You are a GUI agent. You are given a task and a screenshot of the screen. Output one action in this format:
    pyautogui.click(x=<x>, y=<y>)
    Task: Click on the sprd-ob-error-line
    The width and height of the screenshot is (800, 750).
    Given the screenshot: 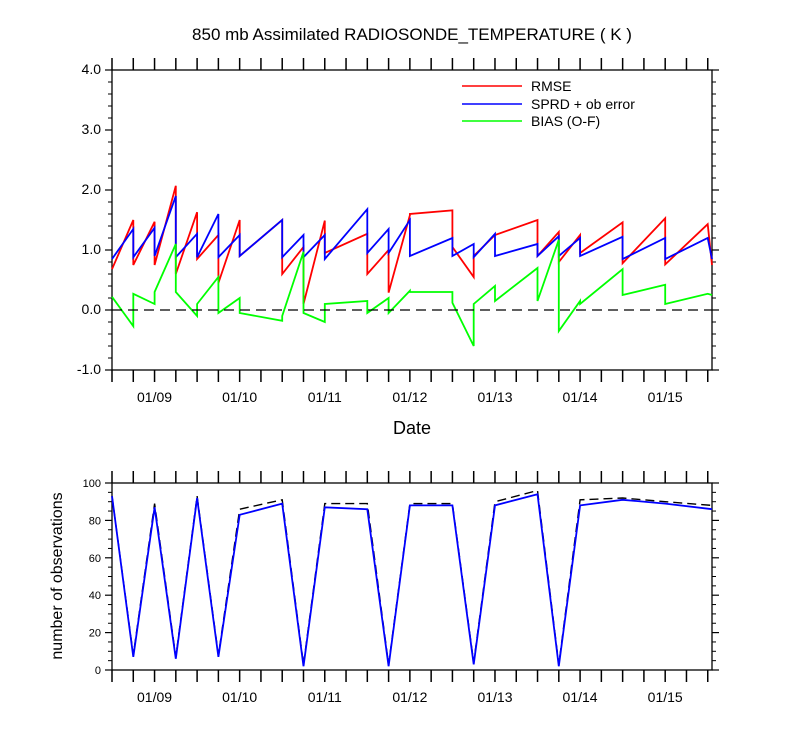 What is the action you would take?
    pyautogui.click(x=412, y=228)
    